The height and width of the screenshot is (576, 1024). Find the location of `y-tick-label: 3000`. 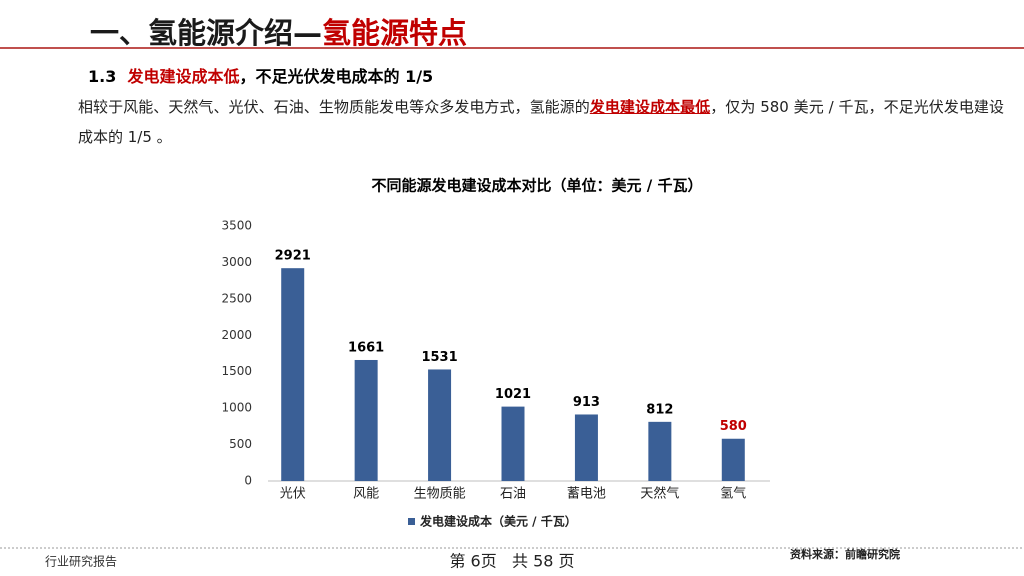

y-tick-label: 3000 is located at coordinates (236, 262).